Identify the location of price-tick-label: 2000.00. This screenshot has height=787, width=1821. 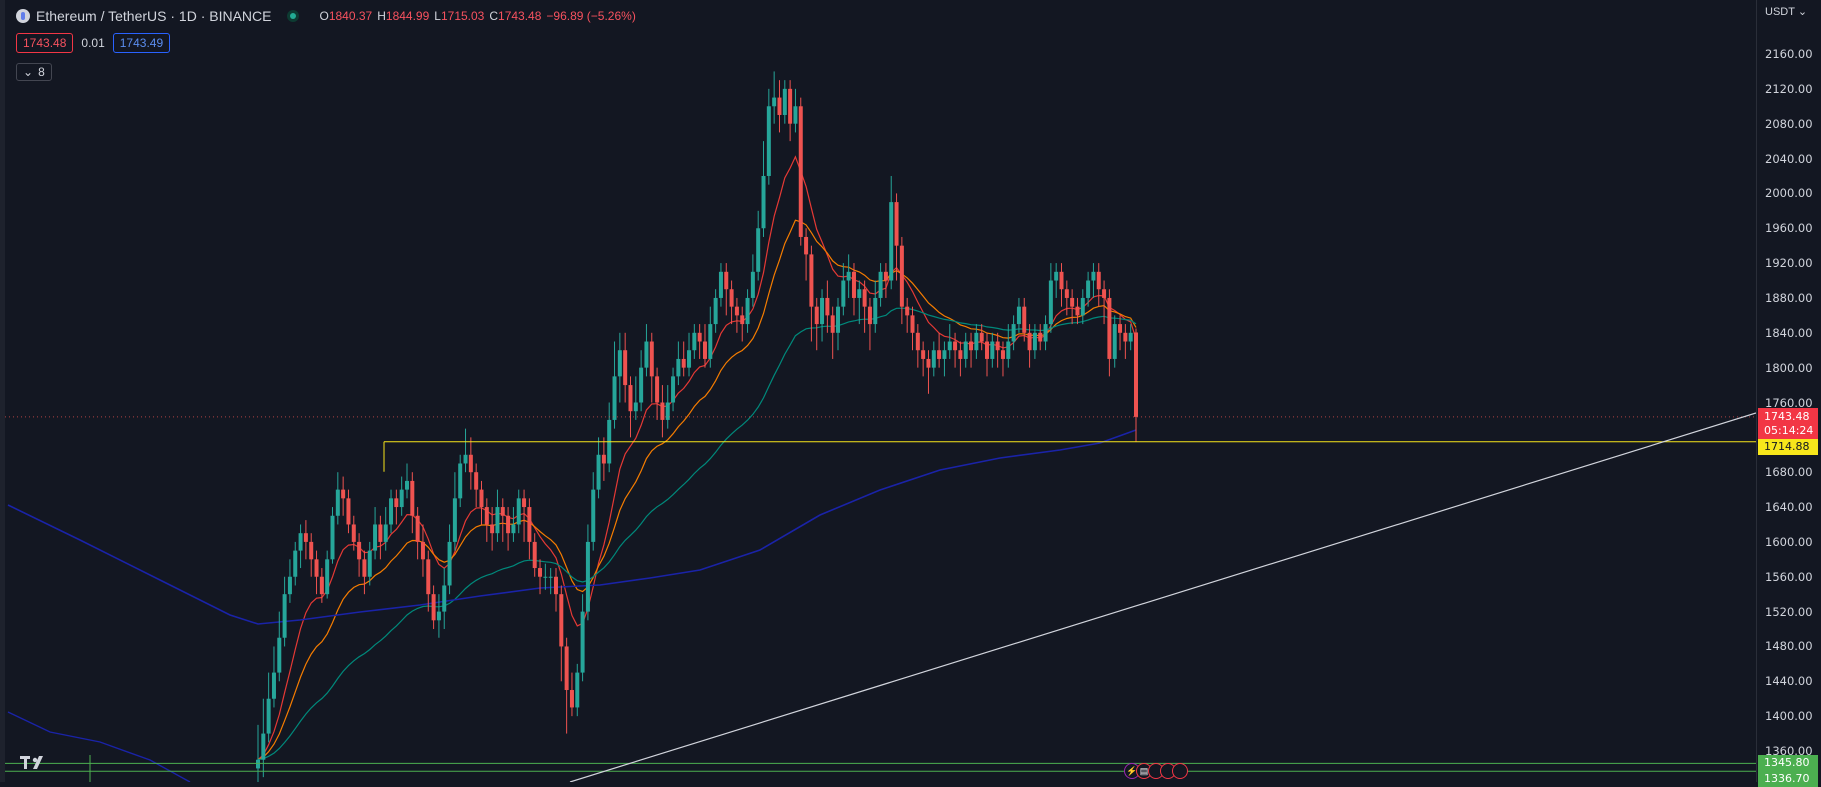
(1789, 193).